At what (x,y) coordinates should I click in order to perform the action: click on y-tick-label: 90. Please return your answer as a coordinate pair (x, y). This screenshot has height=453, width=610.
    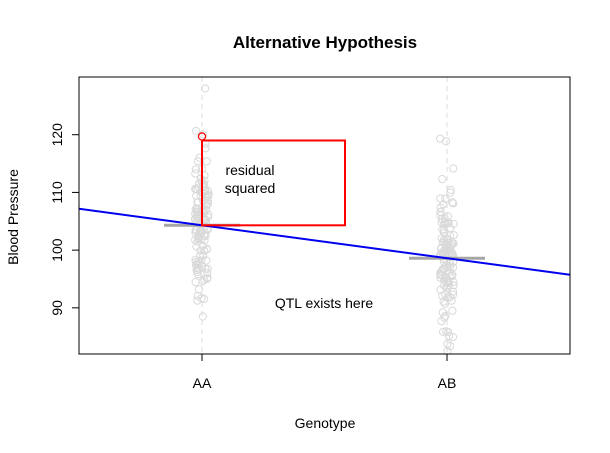
    Looking at the image, I should click on (57, 308).